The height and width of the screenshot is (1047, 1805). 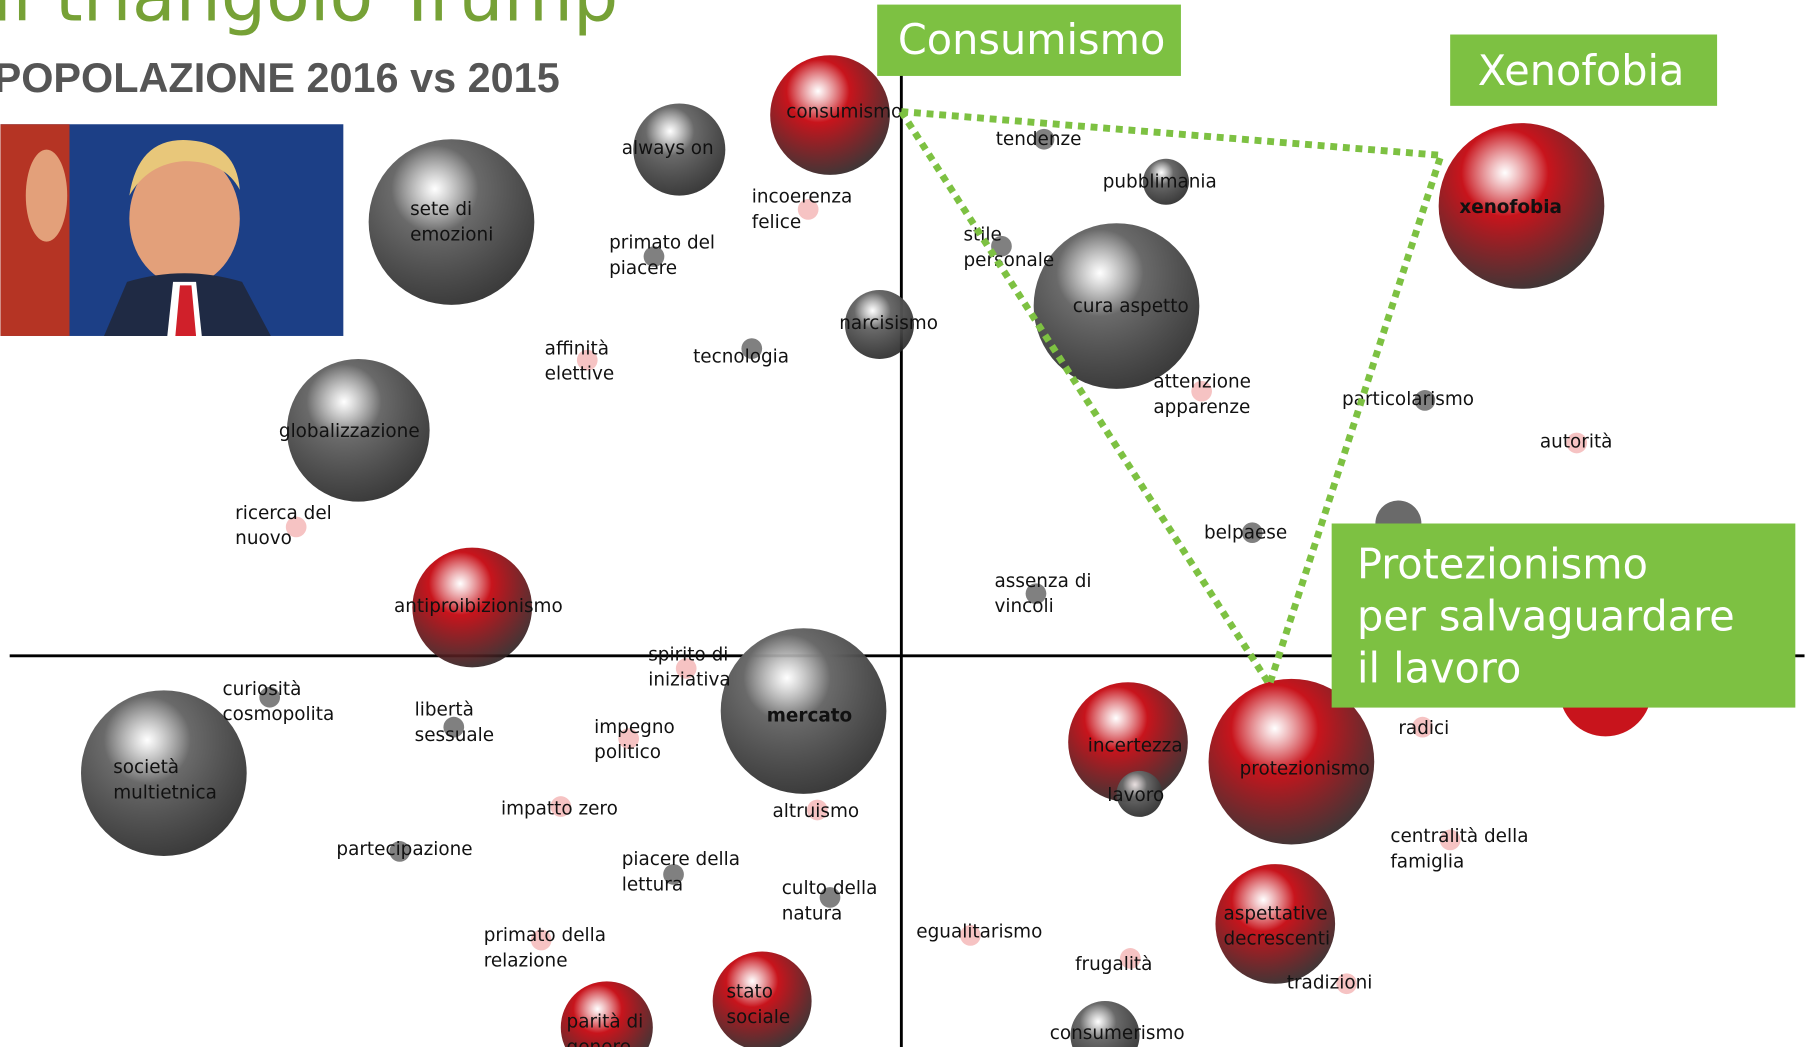 I want to click on bubble-label: pubblimania, so click(x=1160, y=182).